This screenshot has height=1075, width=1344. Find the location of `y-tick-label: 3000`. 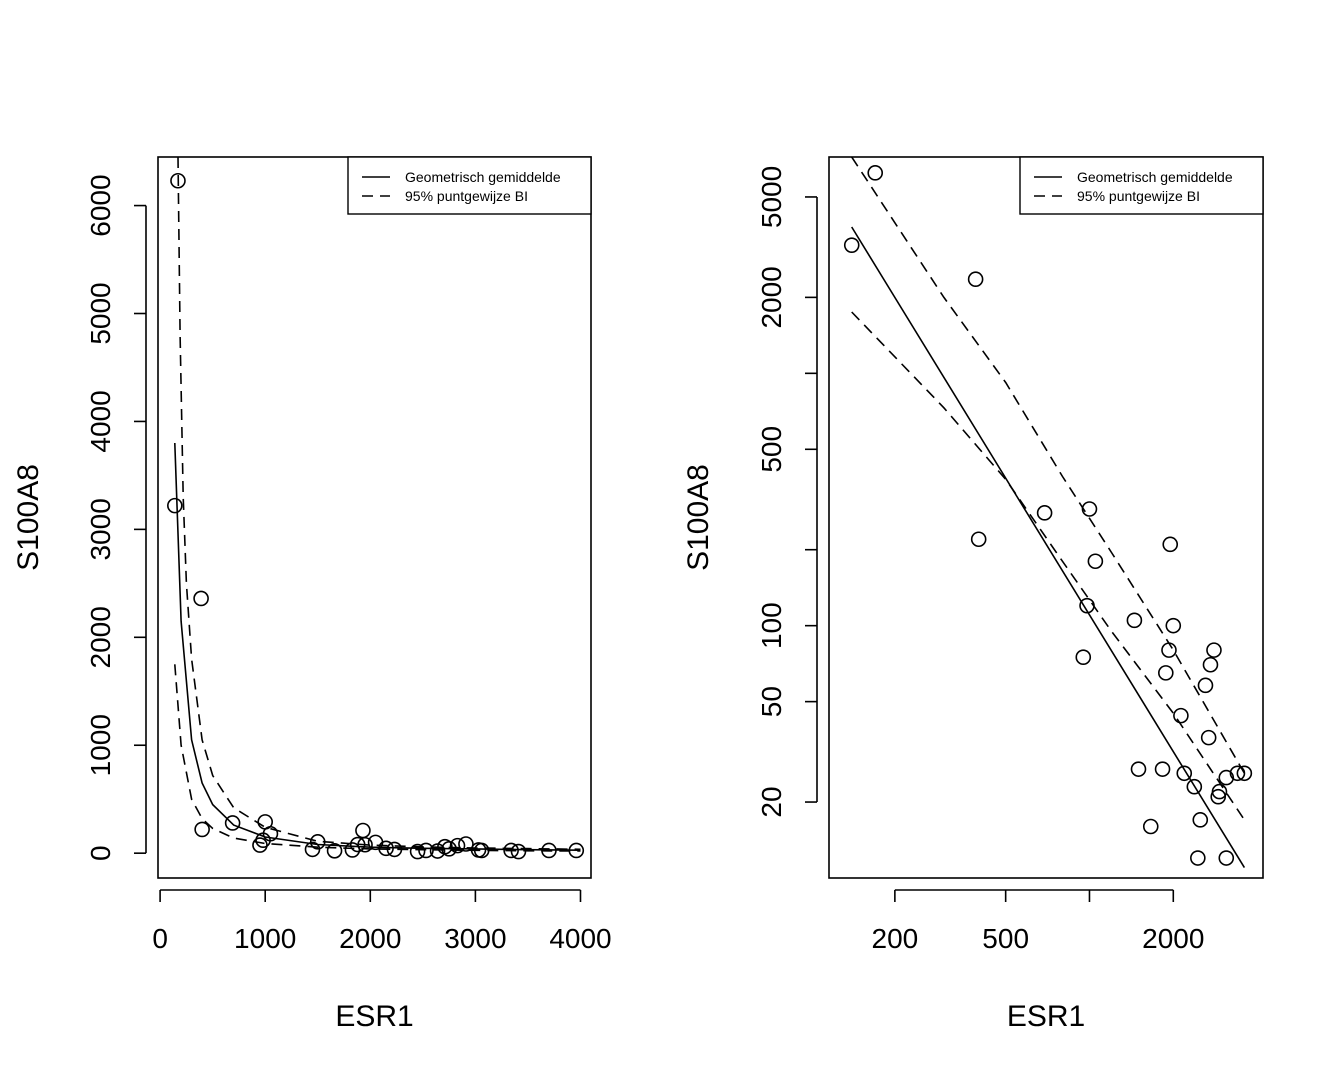

y-tick-label: 3000 is located at coordinates (100, 529).